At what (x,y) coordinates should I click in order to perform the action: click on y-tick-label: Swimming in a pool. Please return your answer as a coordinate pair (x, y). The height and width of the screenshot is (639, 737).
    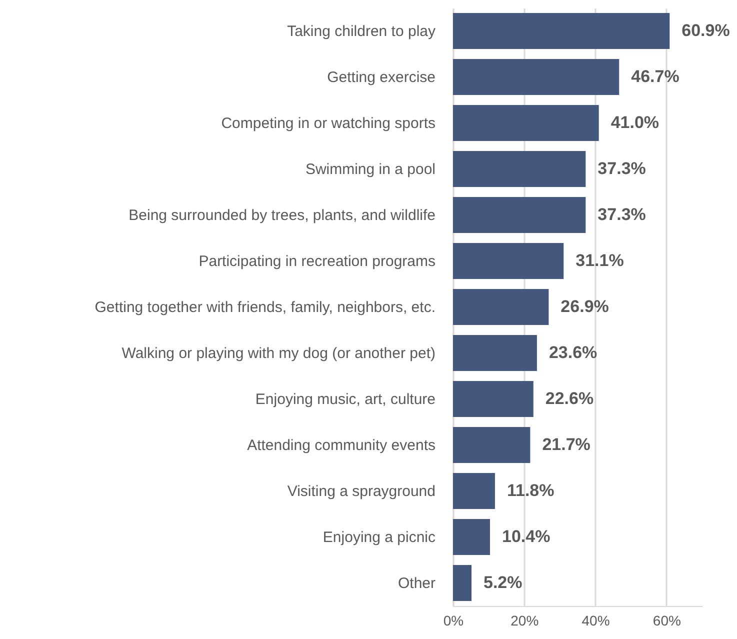
    Looking at the image, I should click on (370, 169).